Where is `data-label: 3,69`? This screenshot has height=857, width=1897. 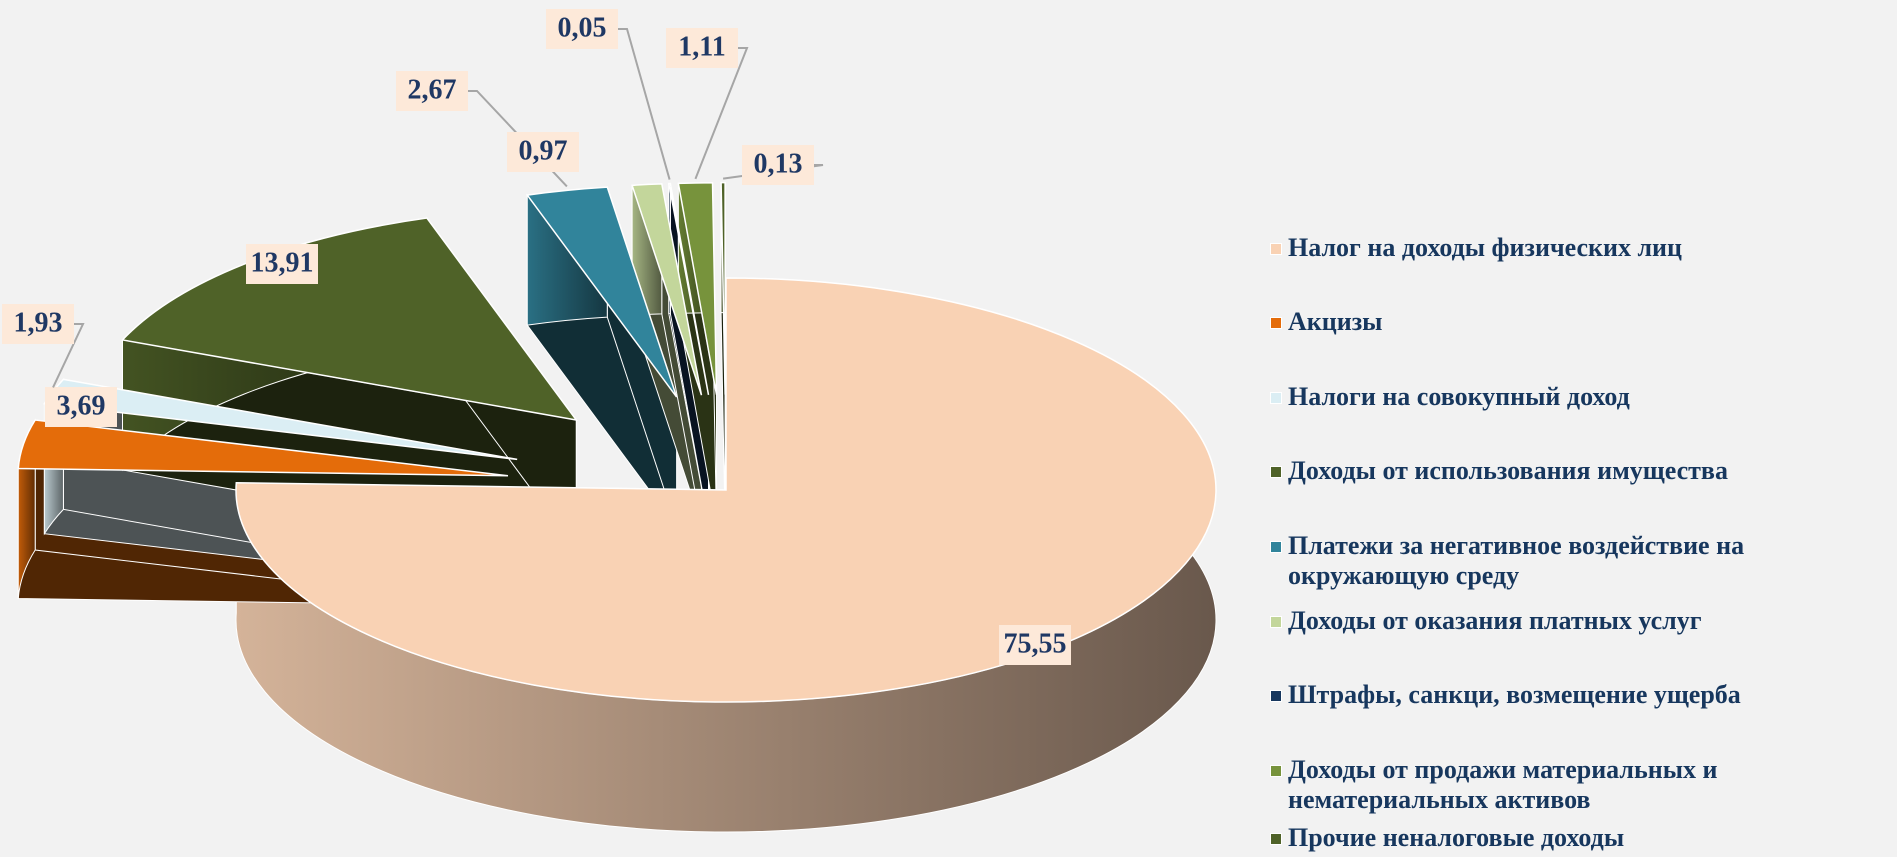 data-label: 3,69 is located at coordinates (81, 405).